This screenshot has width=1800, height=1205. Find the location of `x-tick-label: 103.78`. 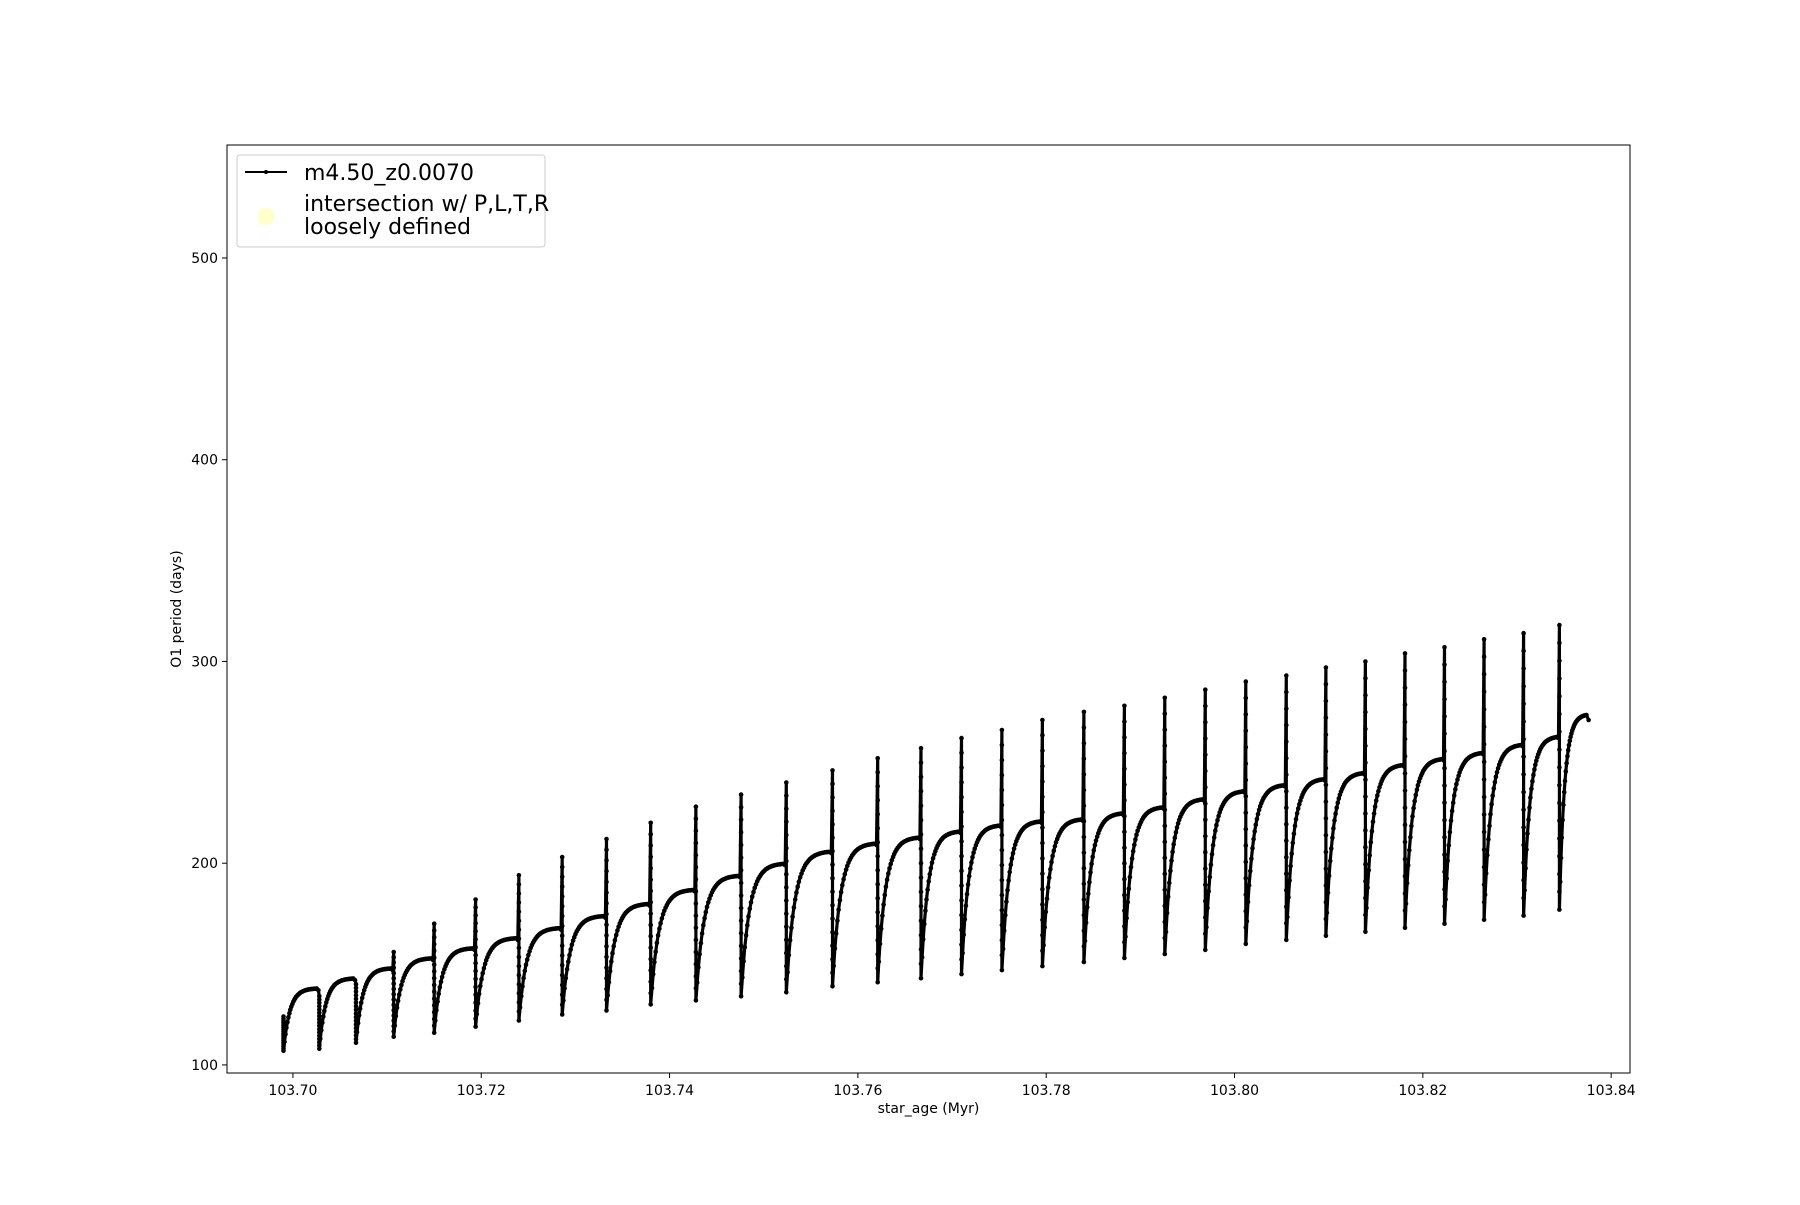

x-tick-label: 103.78 is located at coordinates (1046, 1091).